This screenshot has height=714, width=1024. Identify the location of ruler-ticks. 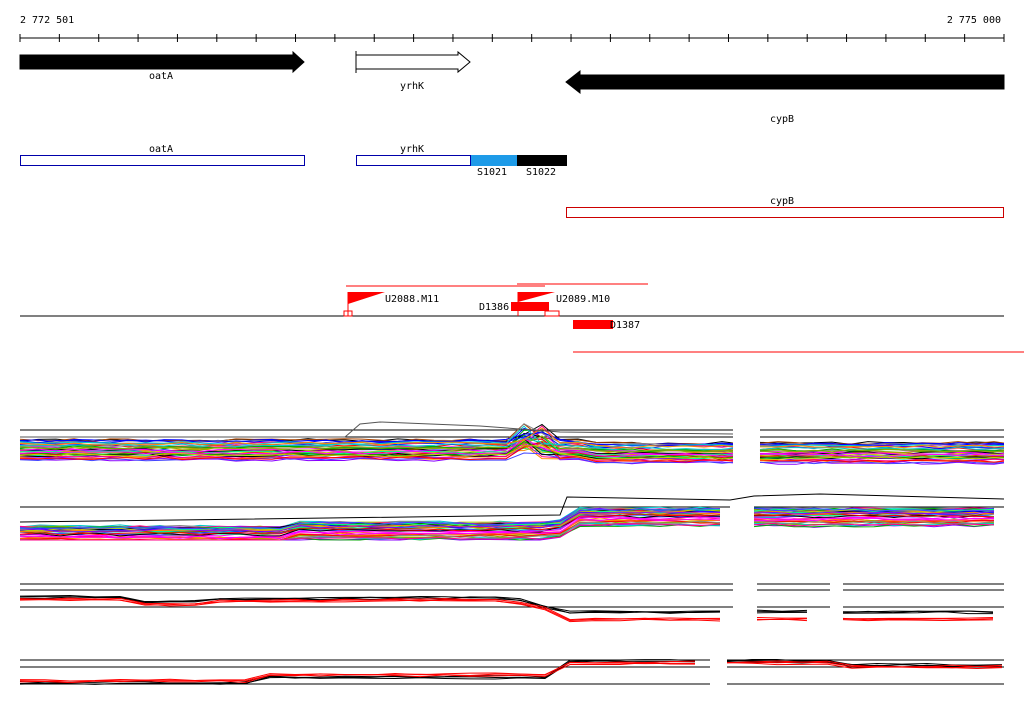
(512, 38).